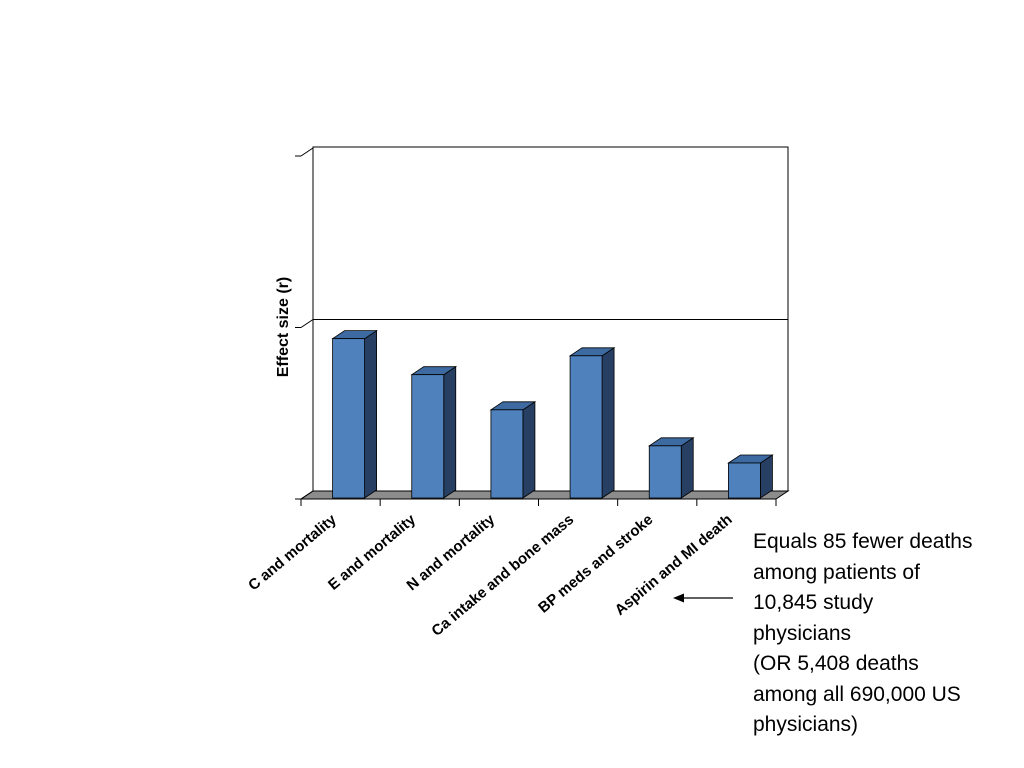 This screenshot has width=1024, height=768. Describe the element at coordinates (502, 575) in the screenshot. I see `x-tick-label: Ca intake and bone mass` at that location.